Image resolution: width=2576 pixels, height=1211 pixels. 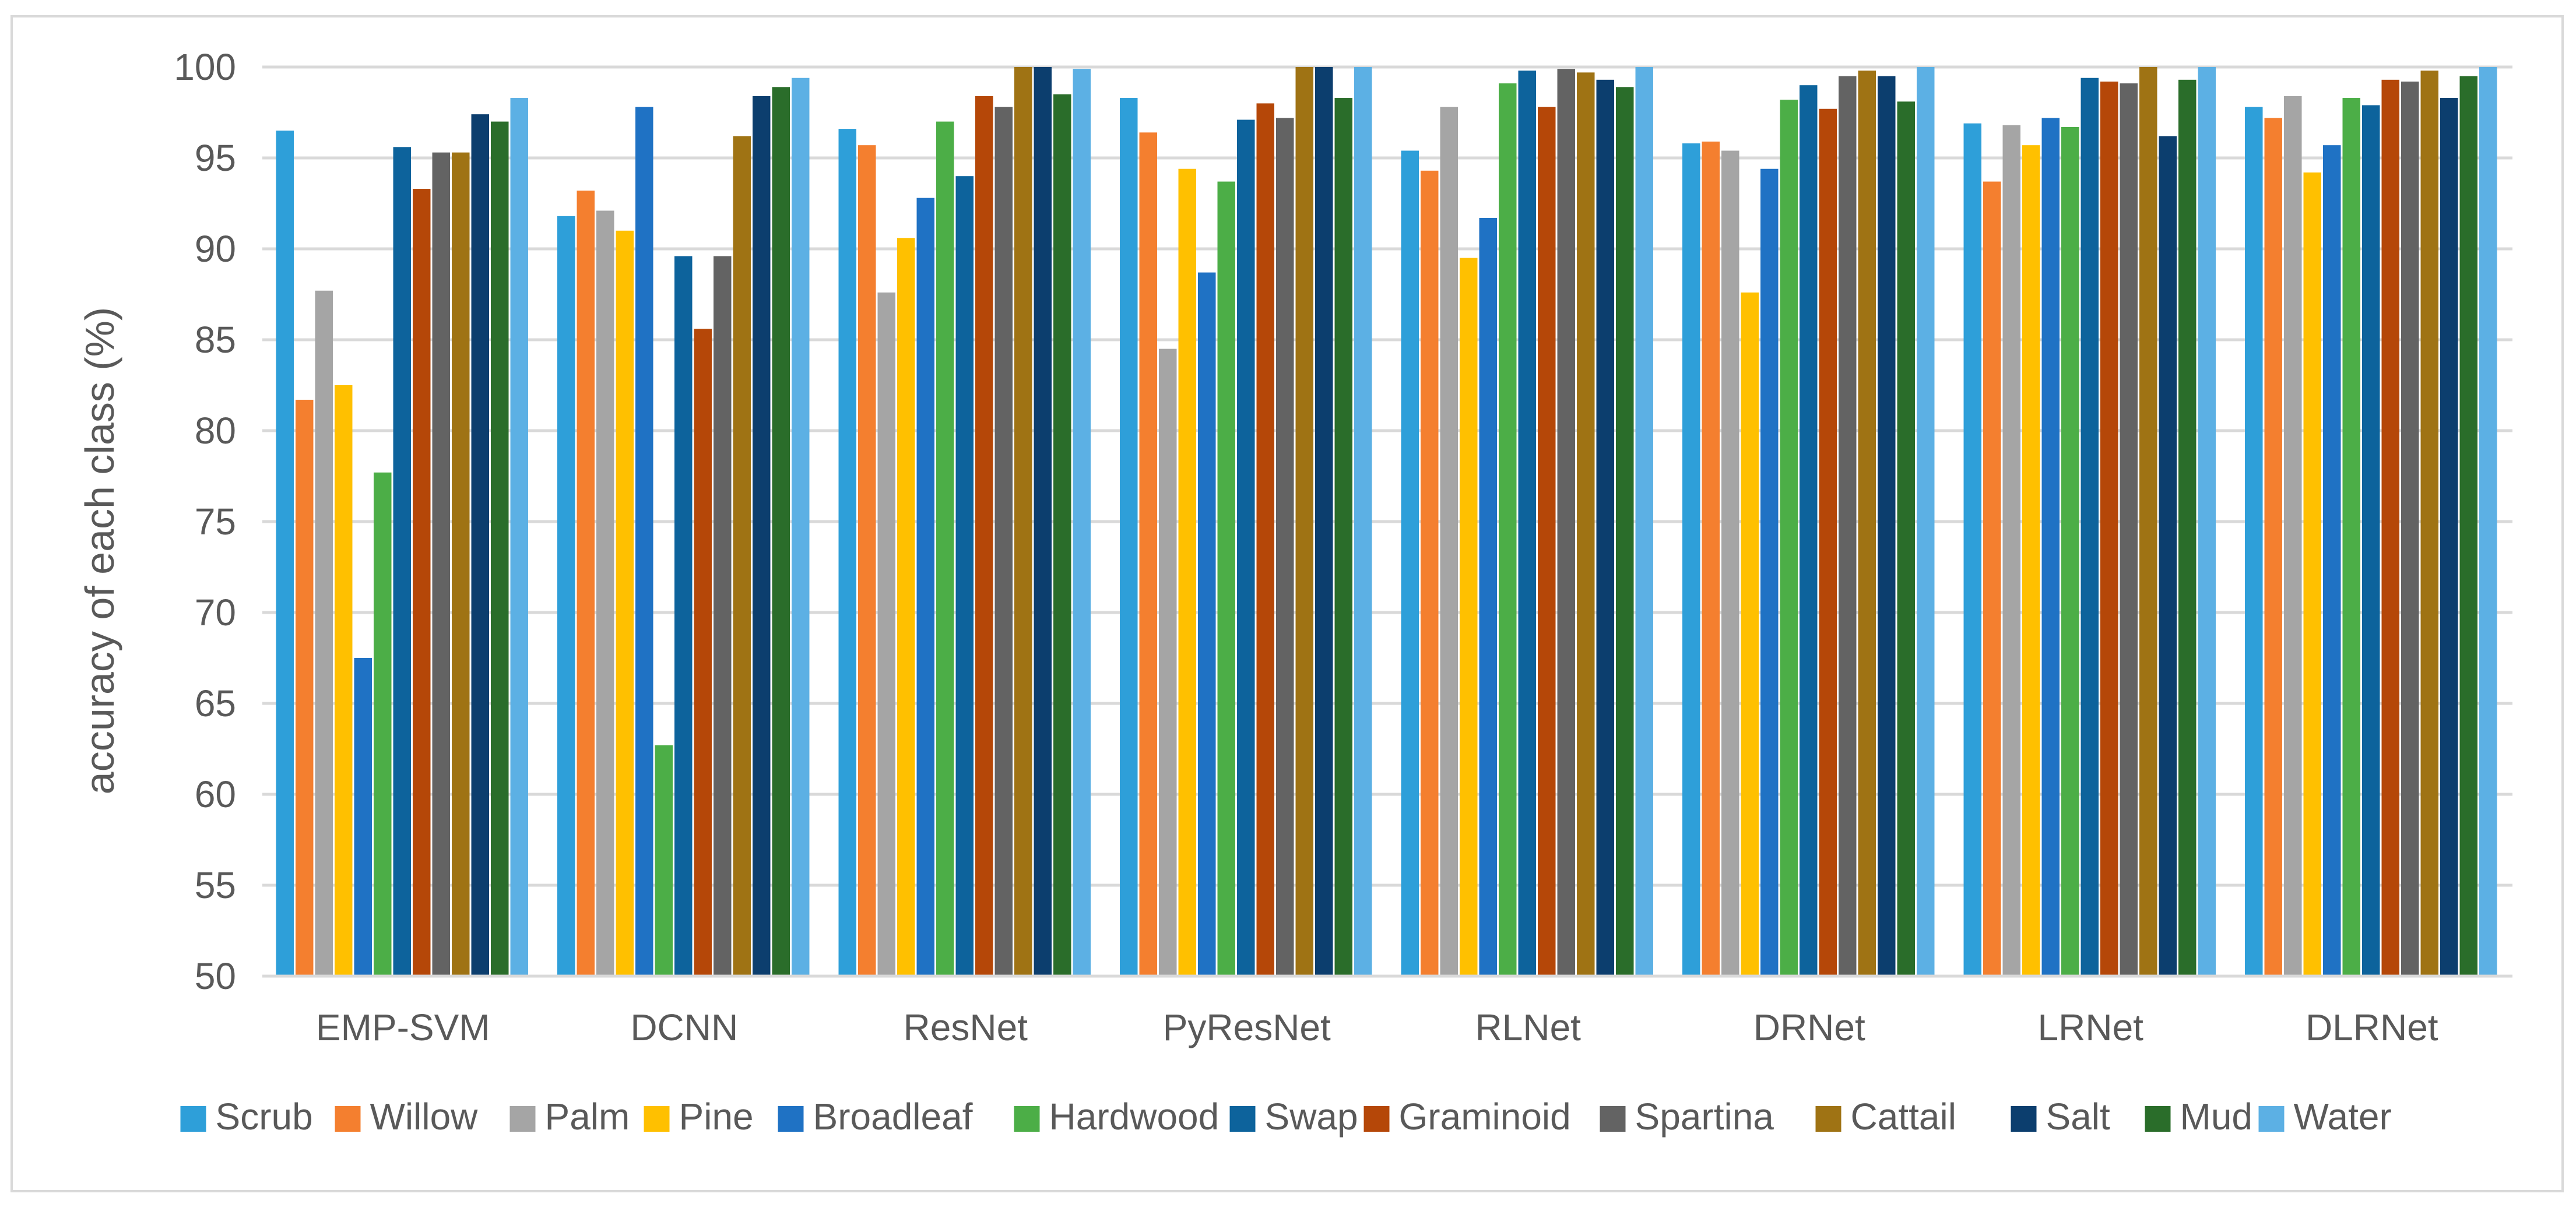 What do you see at coordinates (1168, 662) in the screenshot?
I see `bar-palm-pyresnet` at bounding box center [1168, 662].